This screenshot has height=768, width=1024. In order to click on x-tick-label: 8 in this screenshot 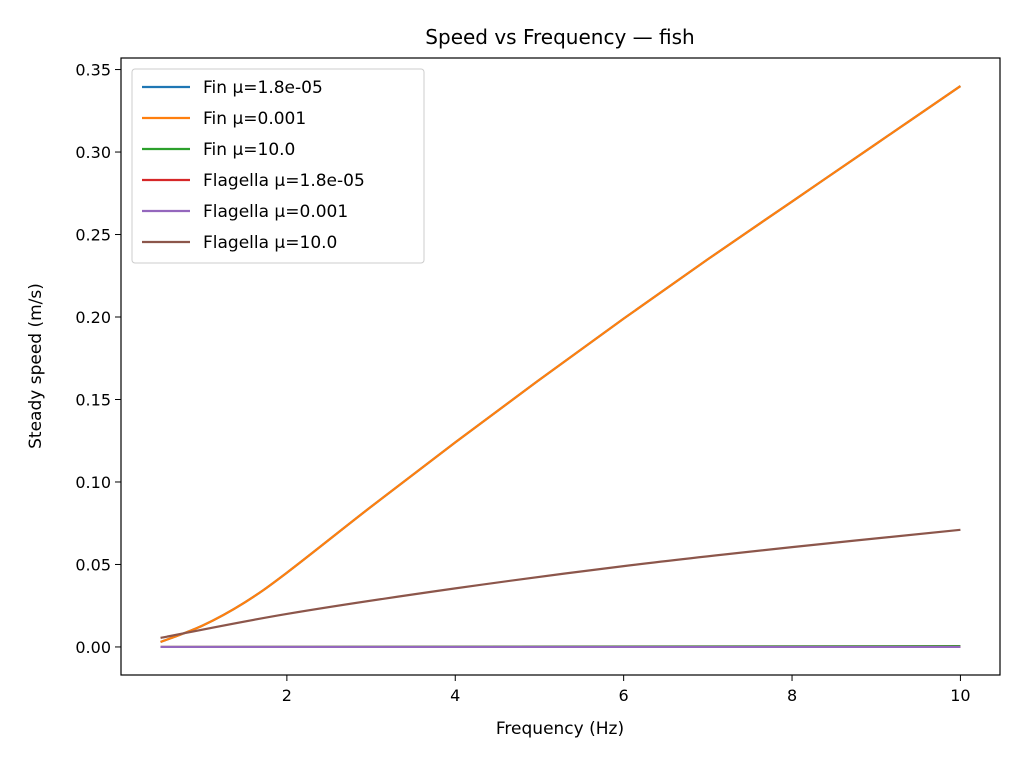, I will do `click(792, 695)`.